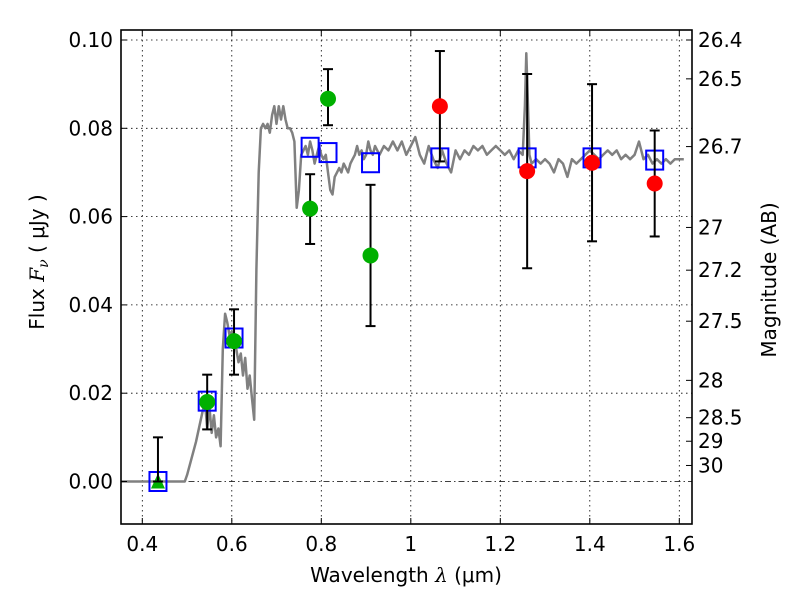  What do you see at coordinates (90, 482) in the screenshot?
I see `y-tick-label: 0.00` at bounding box center [90, 482].